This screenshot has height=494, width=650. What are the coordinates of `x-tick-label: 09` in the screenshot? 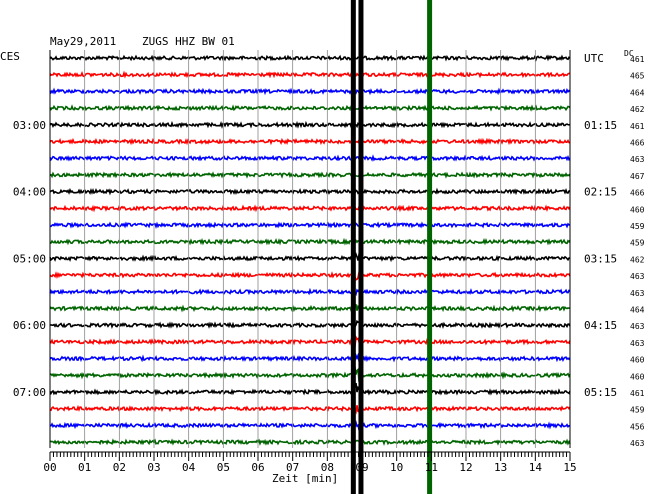 It's located at (361, 467).